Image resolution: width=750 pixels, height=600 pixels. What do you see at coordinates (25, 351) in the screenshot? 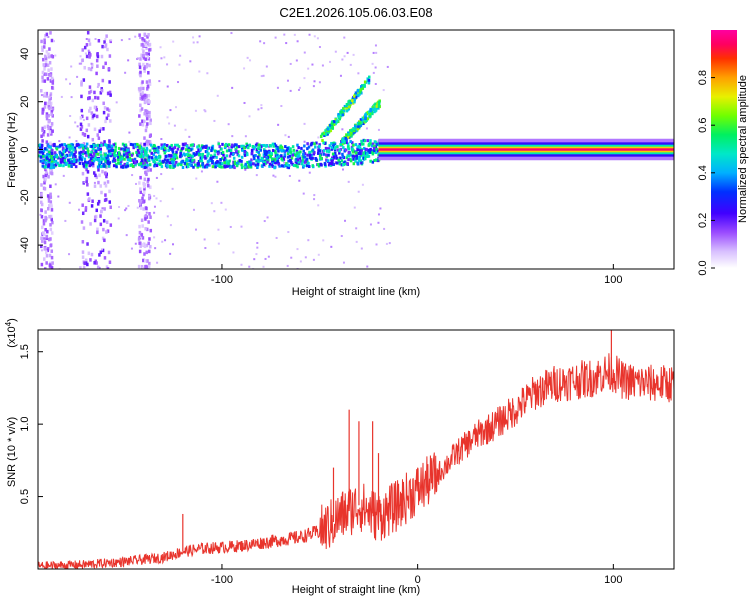
I see `snr-y-tick-label: 1.5` at bounding box center [25, 351].